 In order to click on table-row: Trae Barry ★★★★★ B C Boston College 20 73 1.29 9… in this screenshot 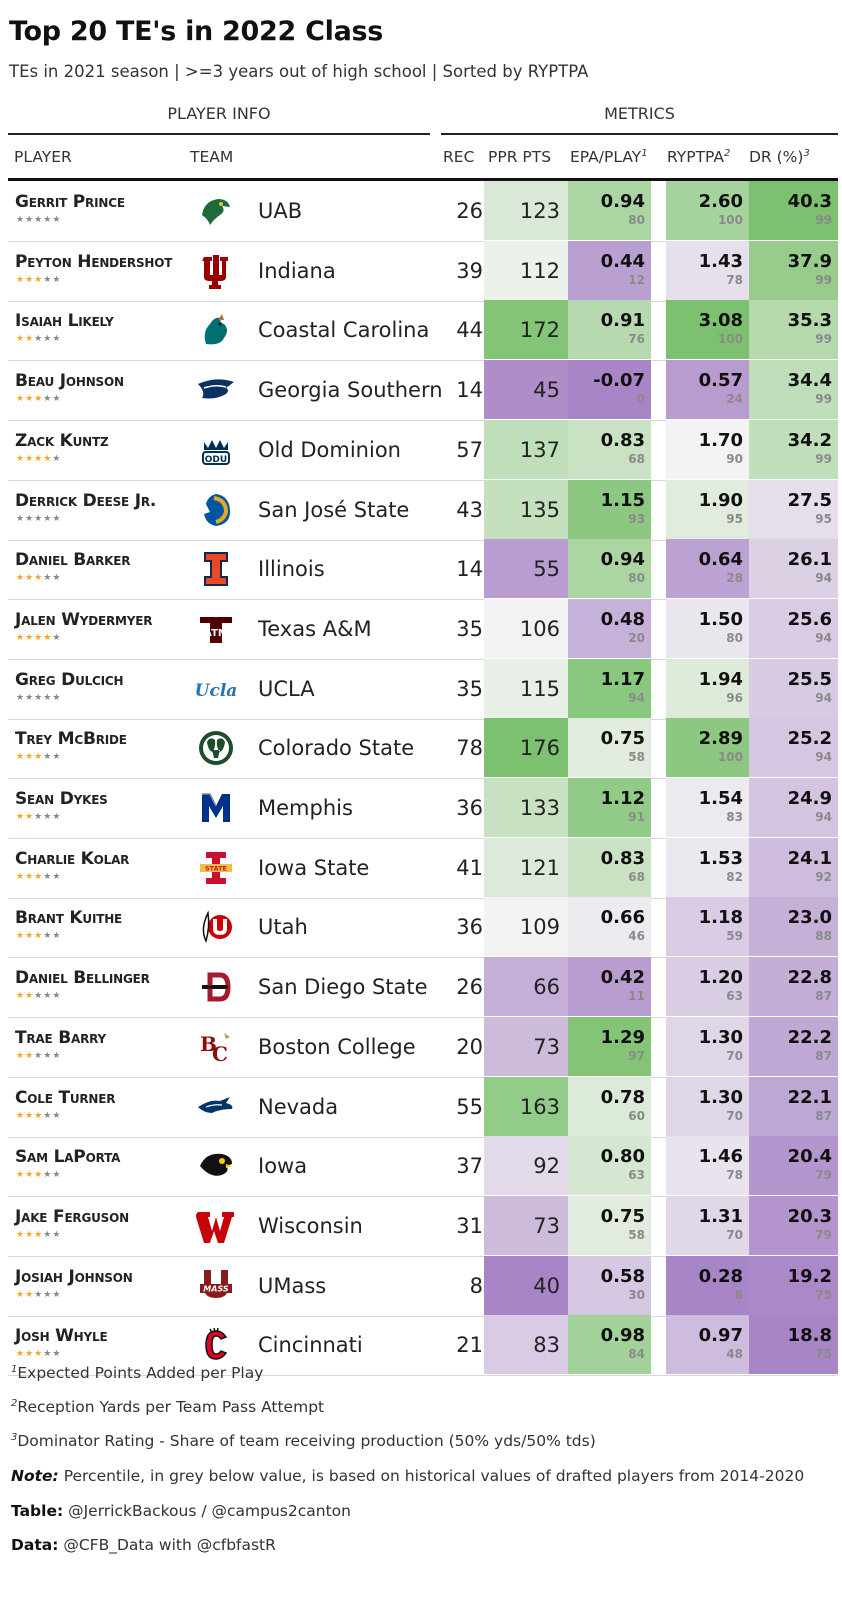, I will do `click(423, 1047)`.